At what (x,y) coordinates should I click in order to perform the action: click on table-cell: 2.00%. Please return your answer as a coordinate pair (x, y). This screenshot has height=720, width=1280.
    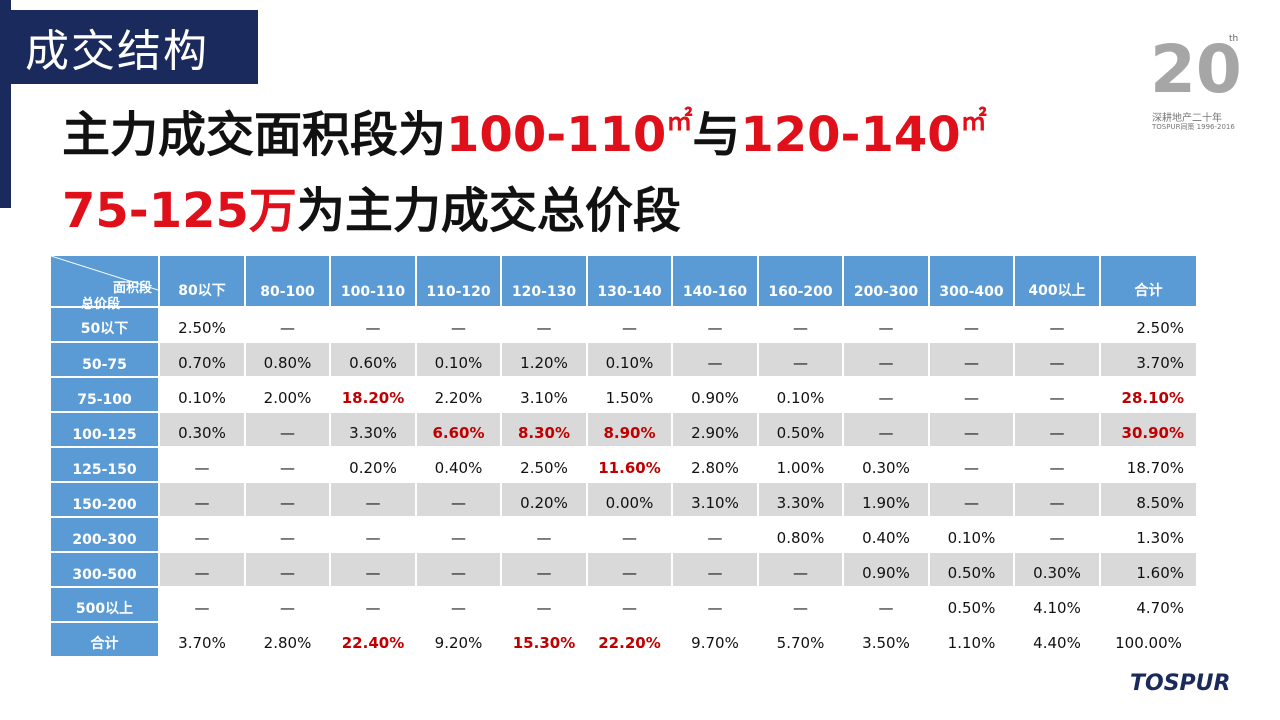
    Looking at the image, I should click on (287, 394).